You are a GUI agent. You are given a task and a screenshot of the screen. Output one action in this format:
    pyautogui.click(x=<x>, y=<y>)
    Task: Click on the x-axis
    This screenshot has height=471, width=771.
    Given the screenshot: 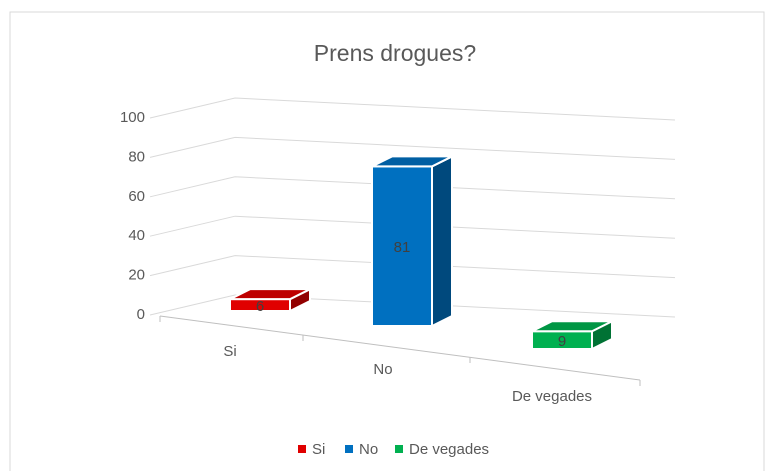 What is the action you would take?
    pyautogui.click(x=400, y=348)
    